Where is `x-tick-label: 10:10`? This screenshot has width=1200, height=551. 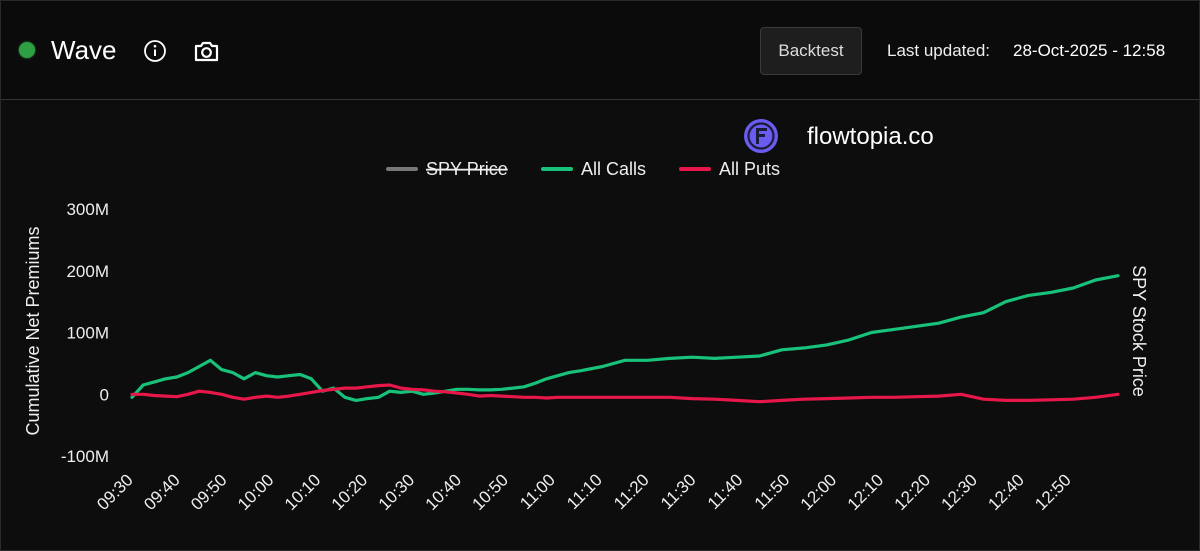
x-tick-label: 10:10 is located at coordinates (303, 492).